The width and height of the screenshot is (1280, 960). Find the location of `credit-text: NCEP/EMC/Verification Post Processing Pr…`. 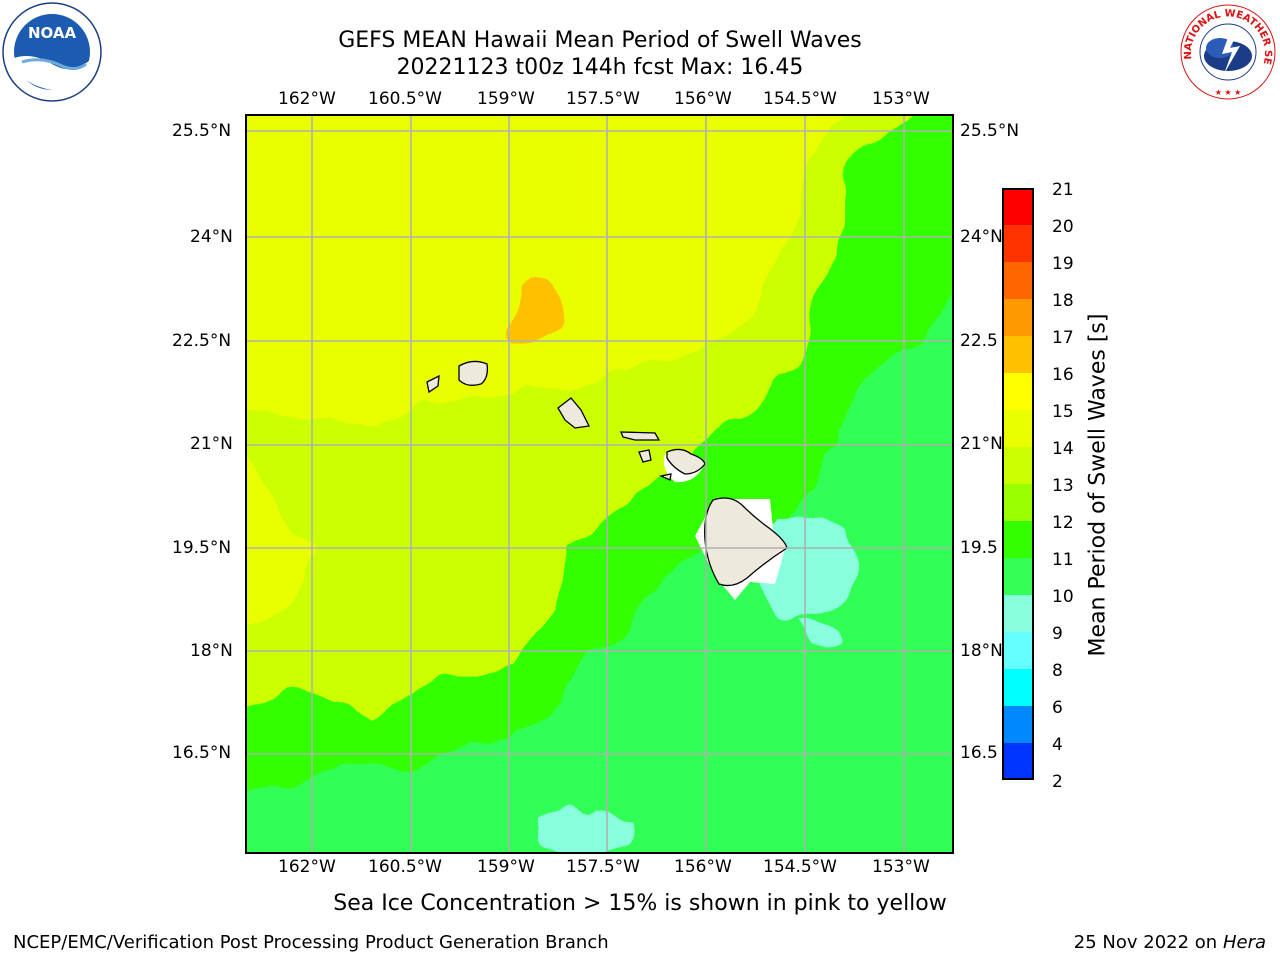

credit-text: NCEP/EMC/Verification Post Processing Pr… is located at coordinates (311, 942).